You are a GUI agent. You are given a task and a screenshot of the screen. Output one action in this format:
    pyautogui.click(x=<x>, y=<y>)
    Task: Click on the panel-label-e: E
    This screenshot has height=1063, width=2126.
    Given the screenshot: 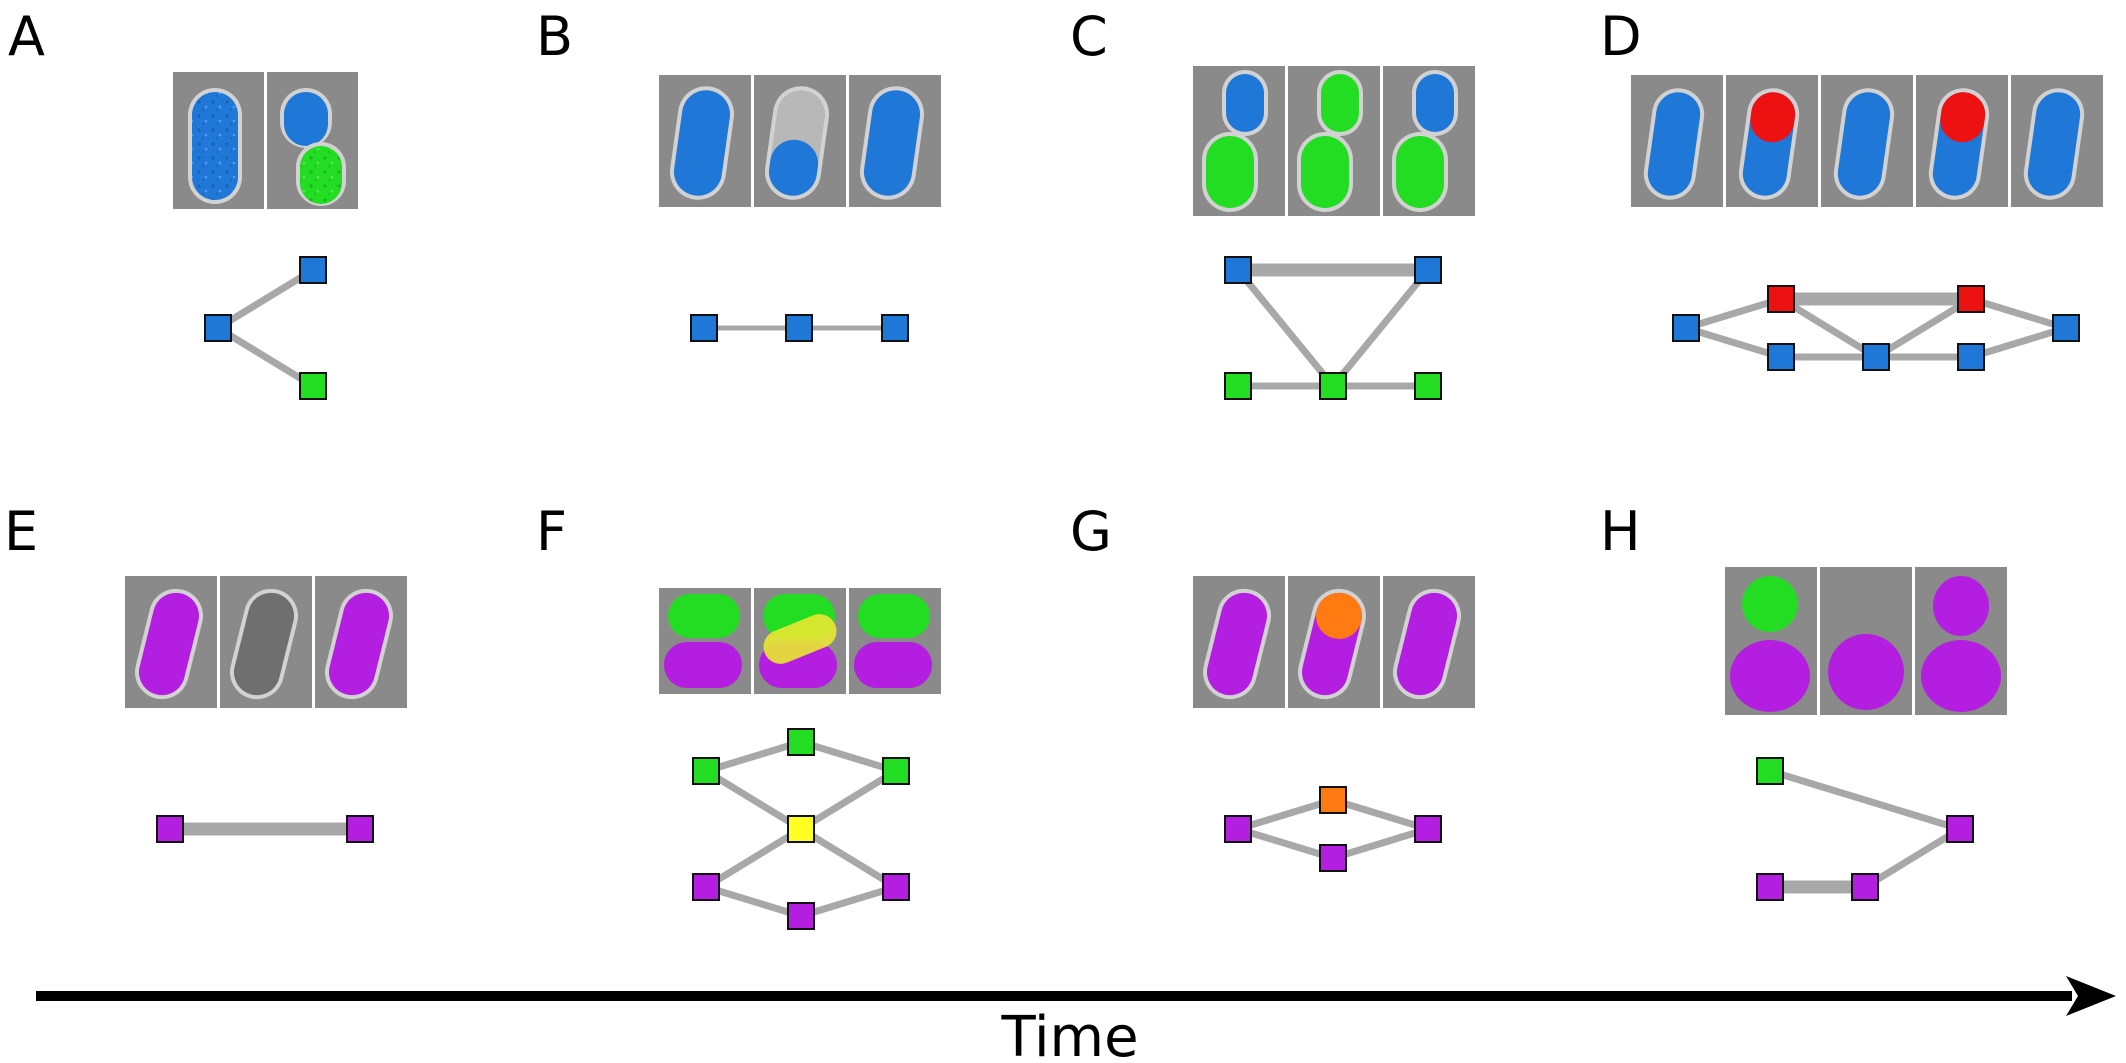 What is the action you would take?
    pyautogui.click(x=21, y=531)
    